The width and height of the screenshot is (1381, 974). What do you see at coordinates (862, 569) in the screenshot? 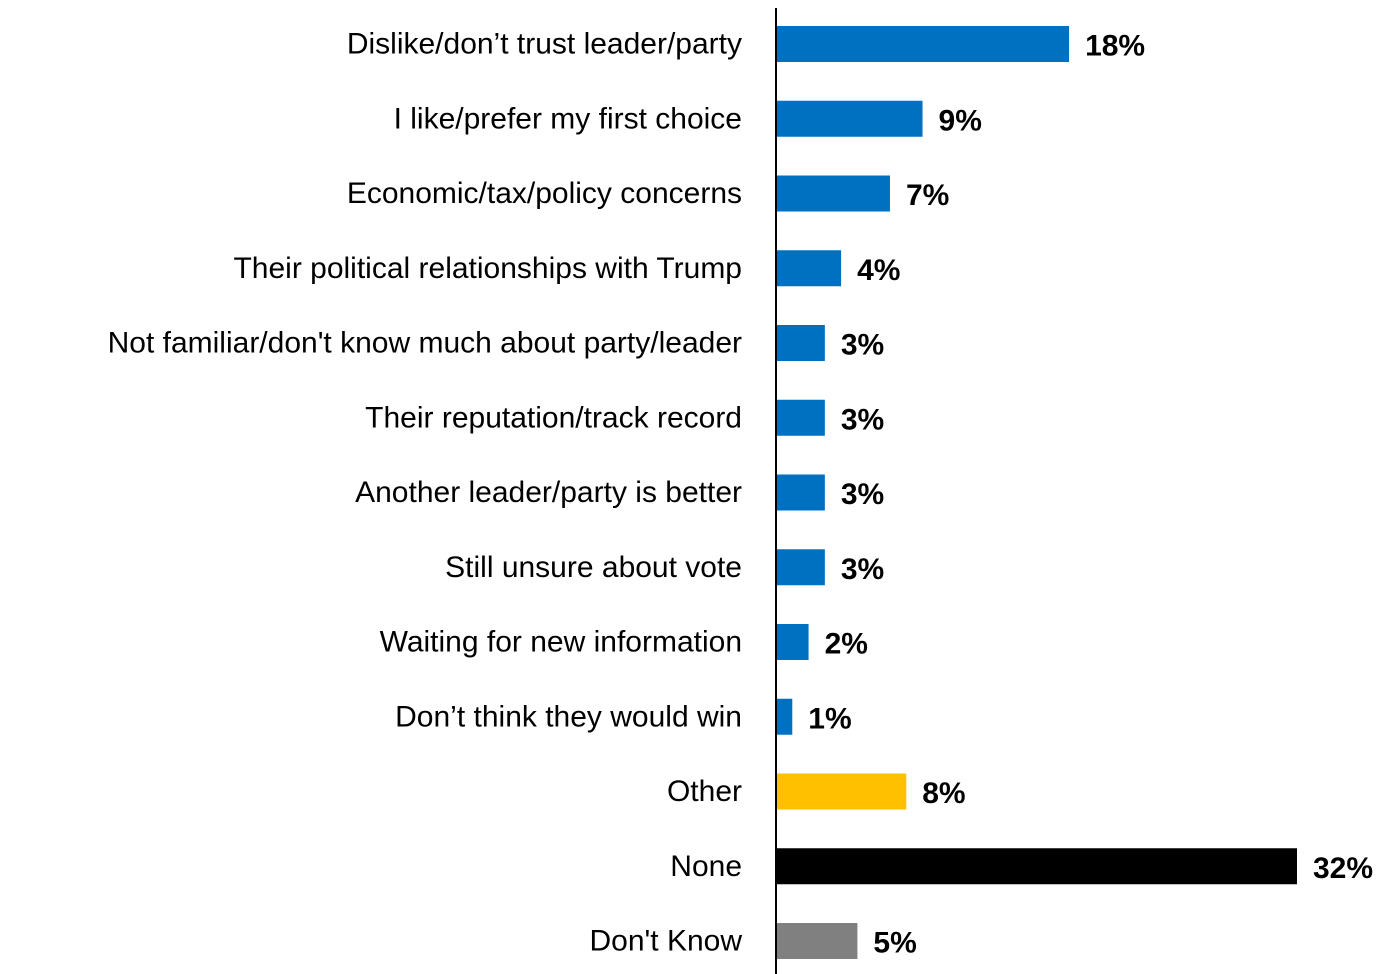
I see `value-label-7: 3%` at bounding box center [862, 569].